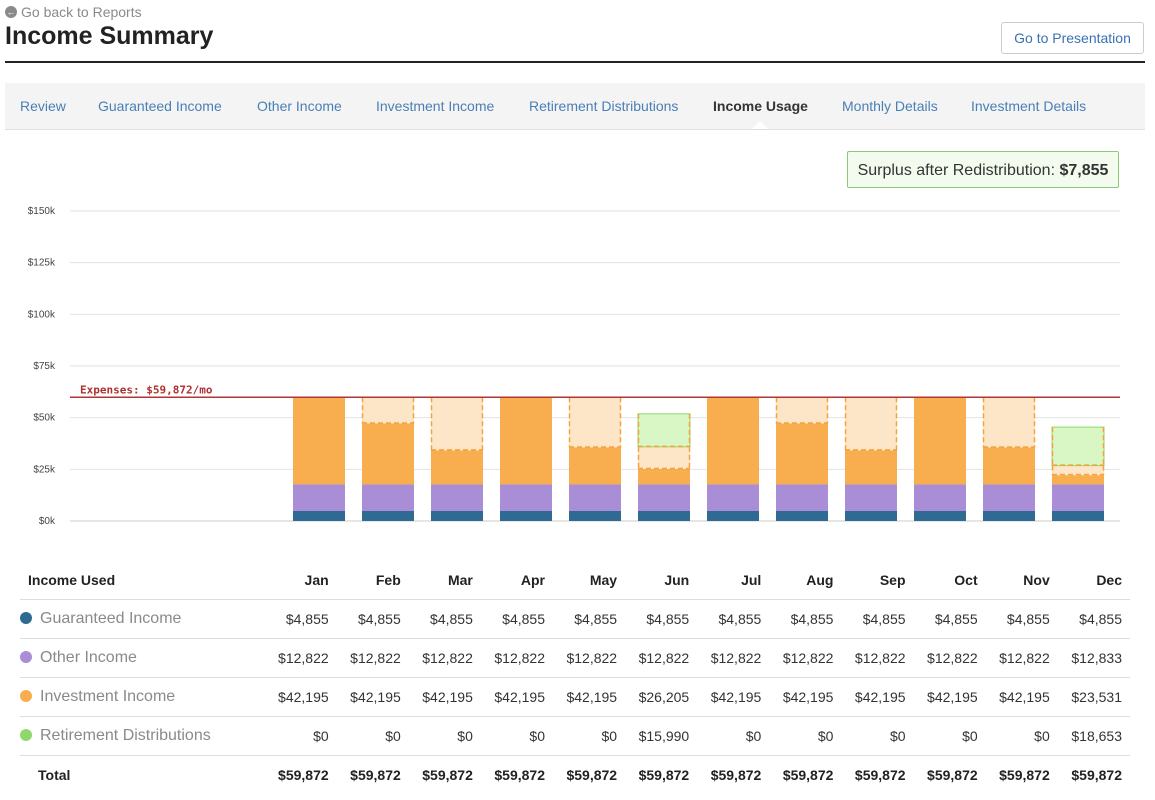 The width and height of the screenshot is (1155, 800). What do you see at coordinates (73, 12) in the screenshot?
I see `back-to-reports-link: ← Go back to Reports` at bounding box center [73, 12].